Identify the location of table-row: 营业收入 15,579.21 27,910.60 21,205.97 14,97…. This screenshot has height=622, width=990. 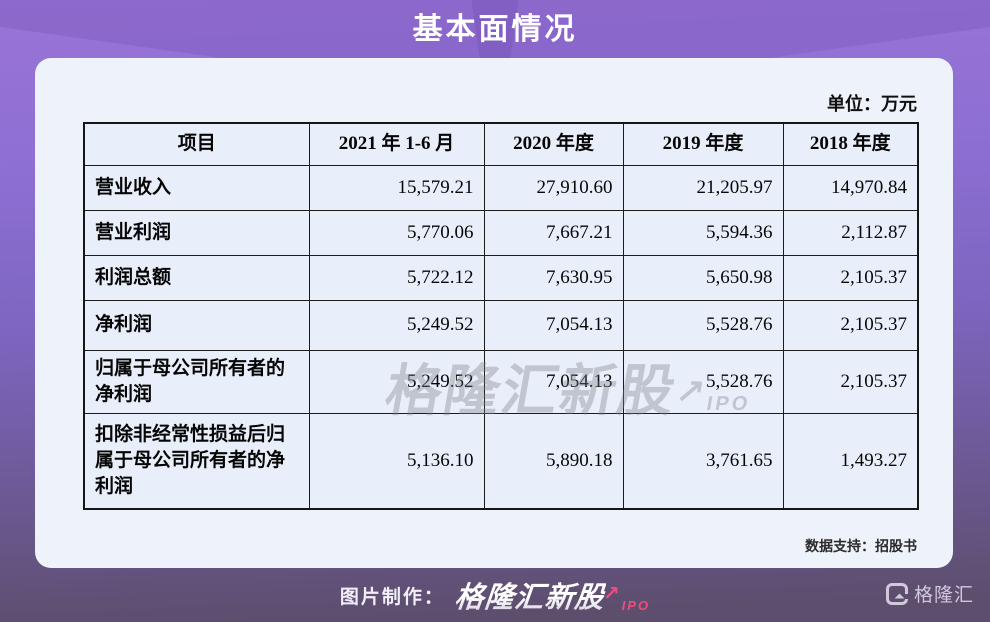
(501, 187).